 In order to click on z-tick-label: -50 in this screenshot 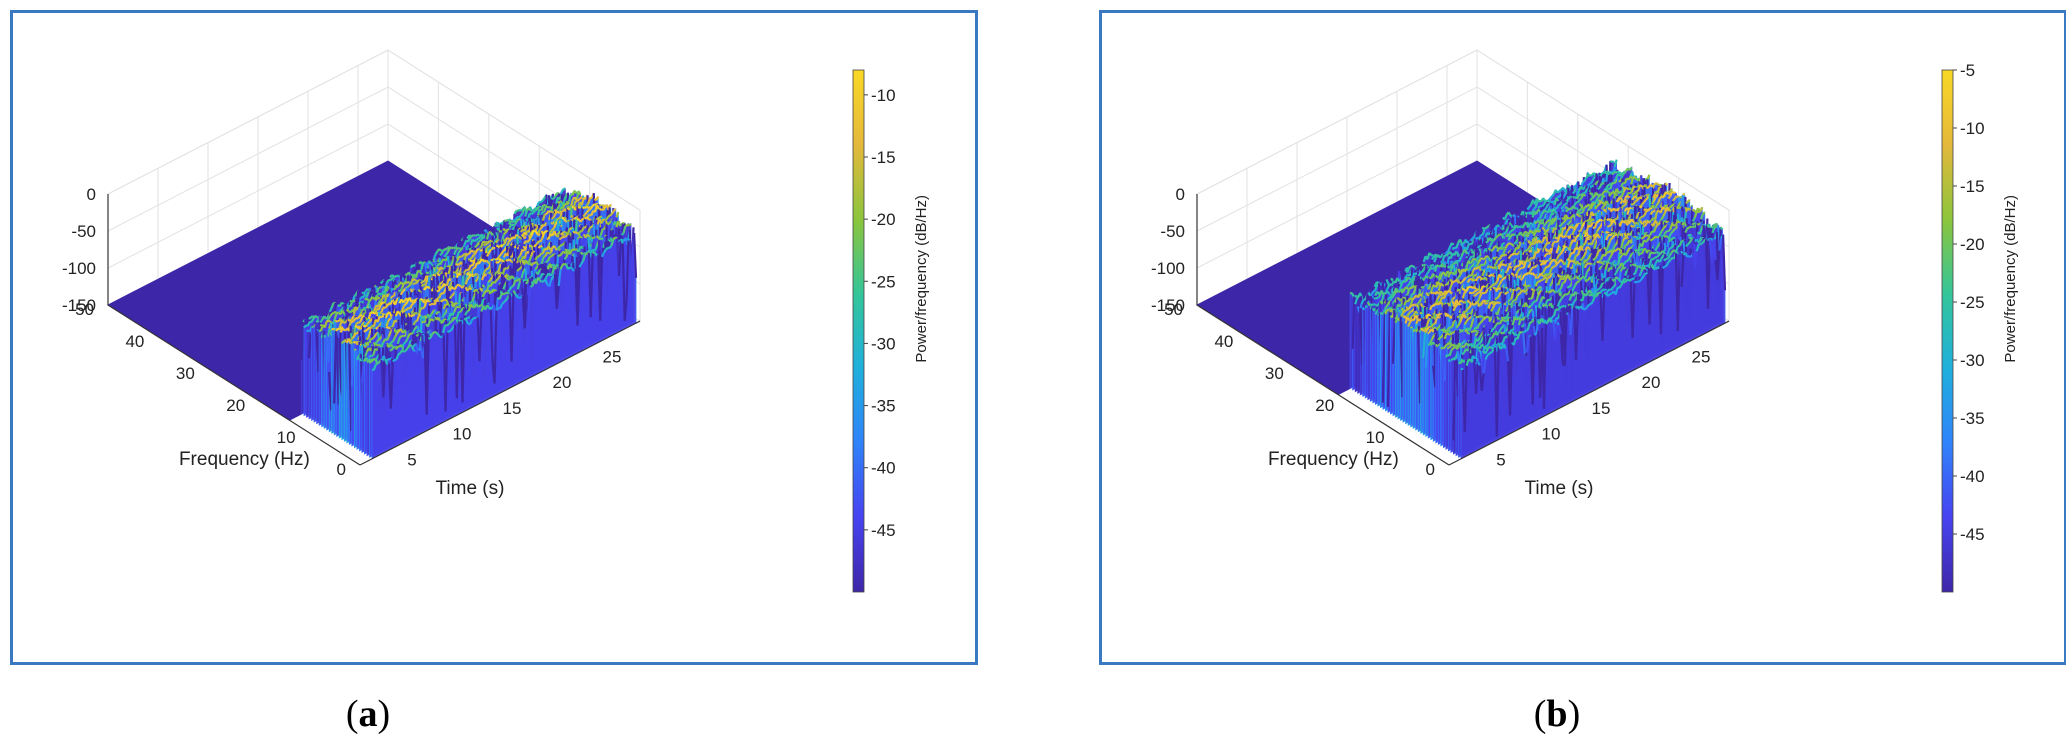, I will do `click(83, 231)`.